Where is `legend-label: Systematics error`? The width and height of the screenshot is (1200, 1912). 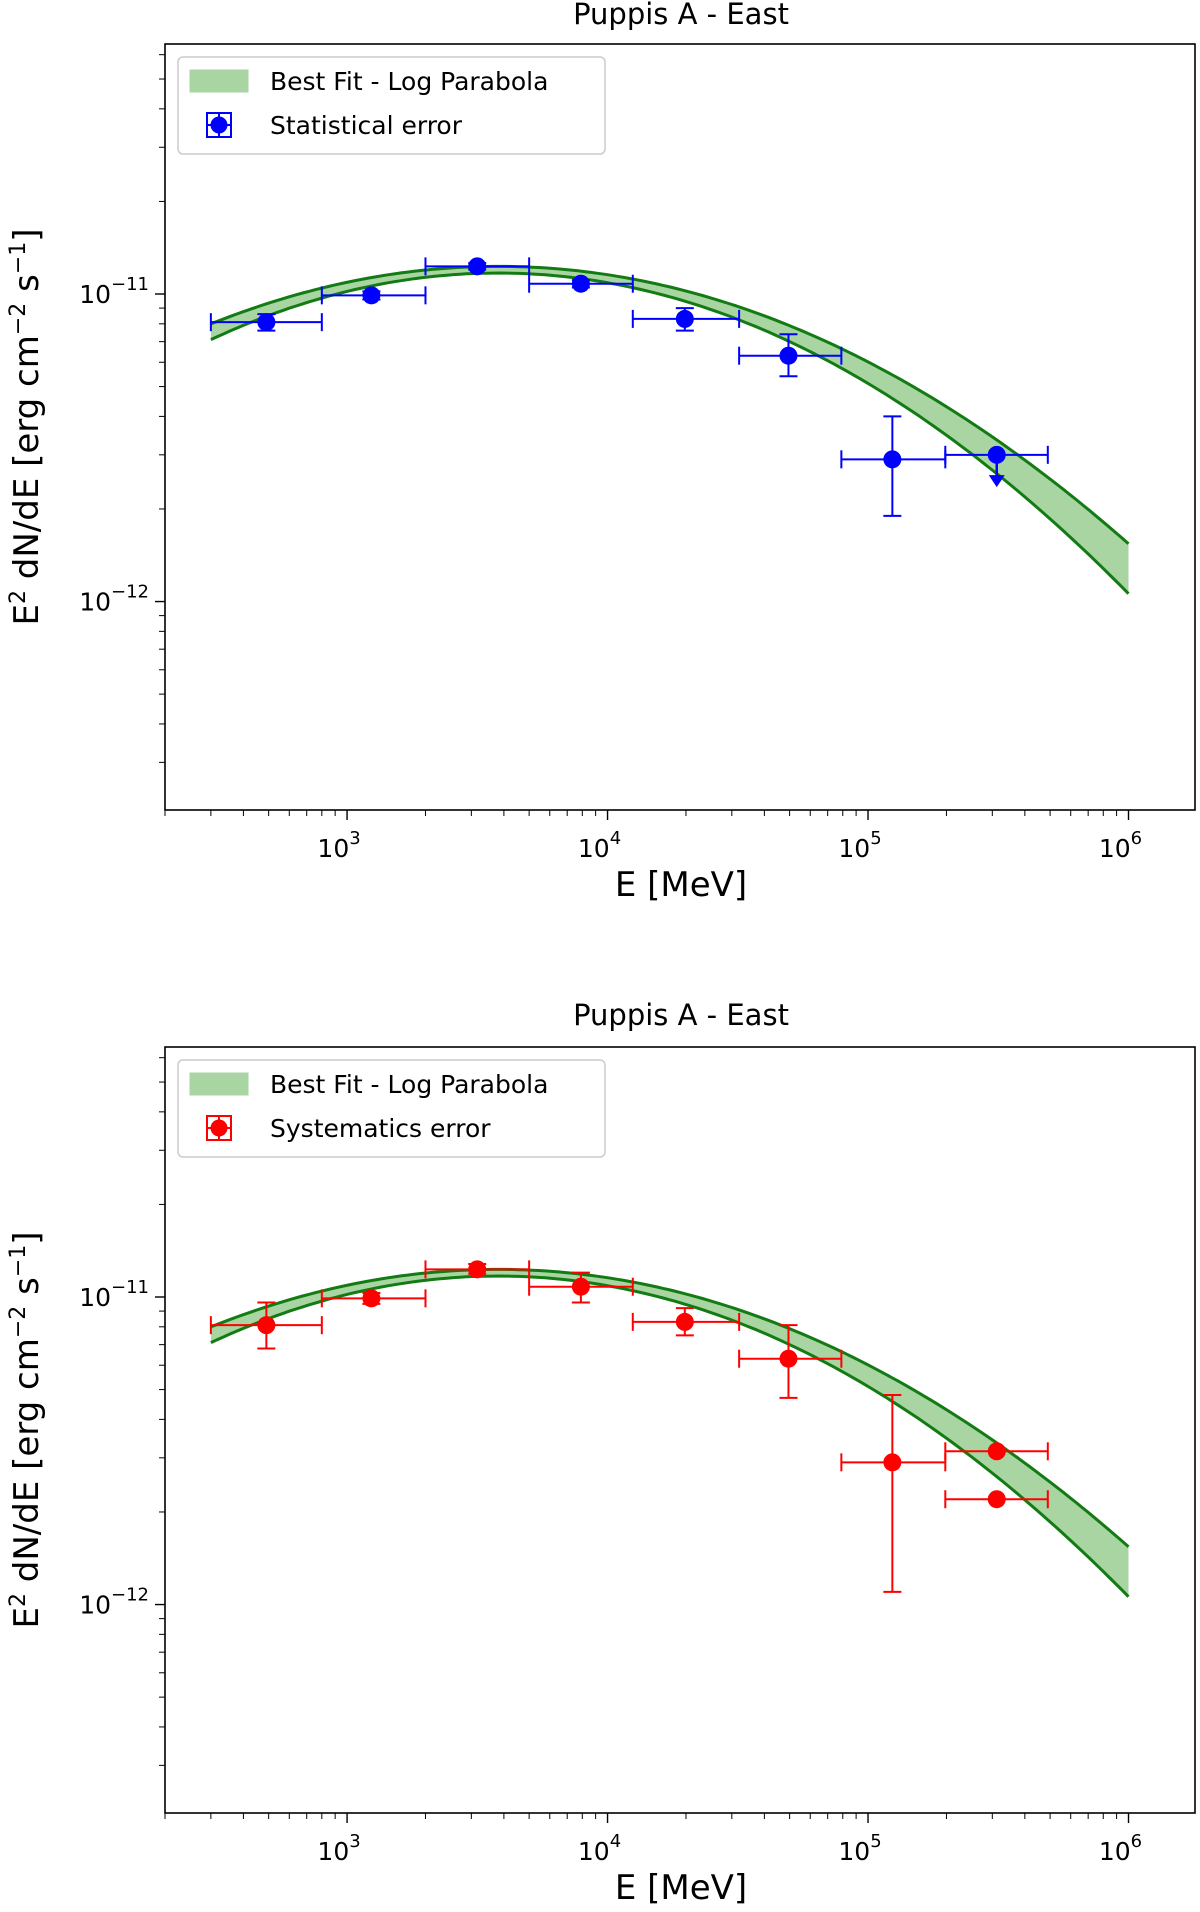
legend-label: Systematics error is located at coordinates (380, 1128).